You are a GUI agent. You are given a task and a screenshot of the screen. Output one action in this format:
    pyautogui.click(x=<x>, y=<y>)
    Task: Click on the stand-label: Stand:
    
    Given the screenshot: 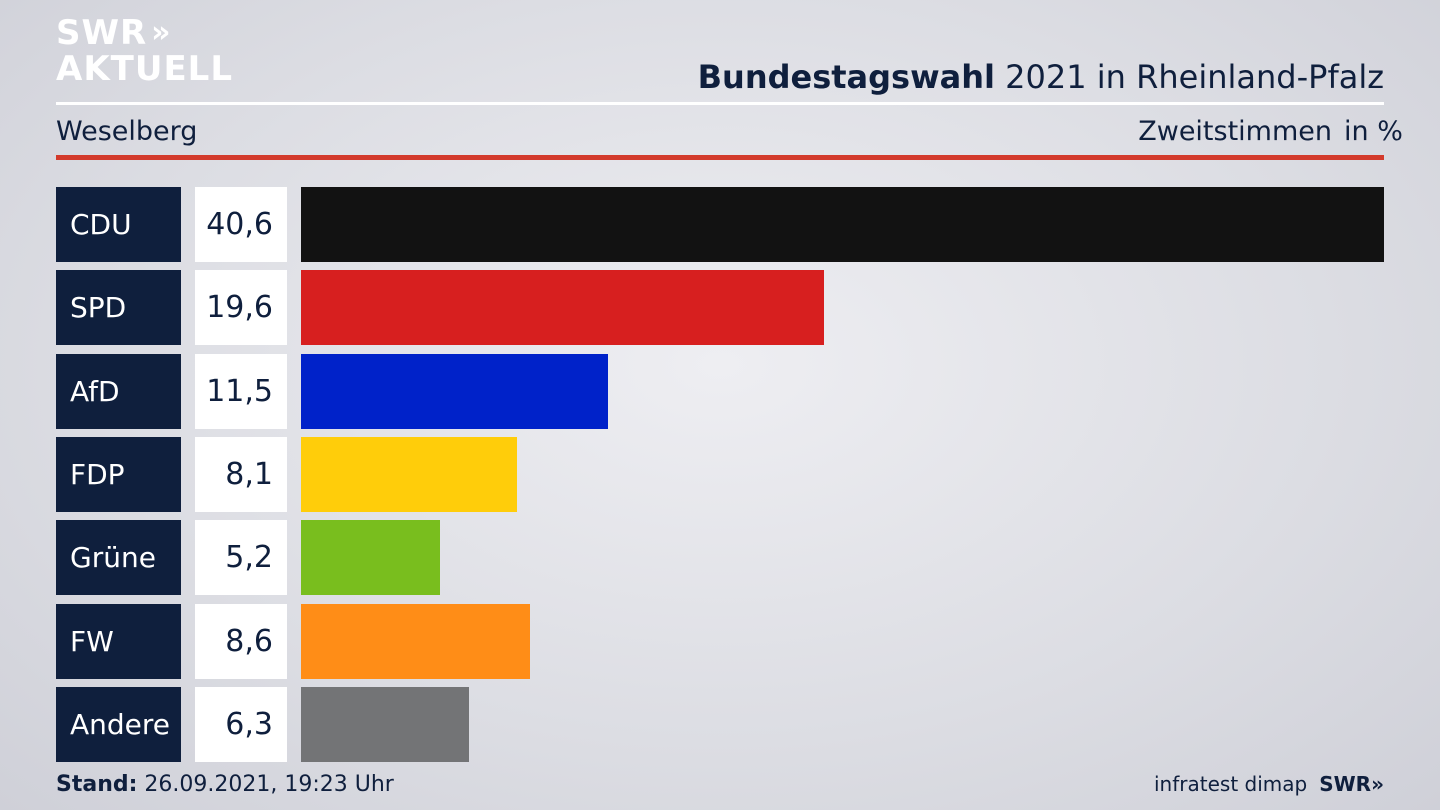 What is the action you would take?
    pyautogui.click(x=97, y=784)
    